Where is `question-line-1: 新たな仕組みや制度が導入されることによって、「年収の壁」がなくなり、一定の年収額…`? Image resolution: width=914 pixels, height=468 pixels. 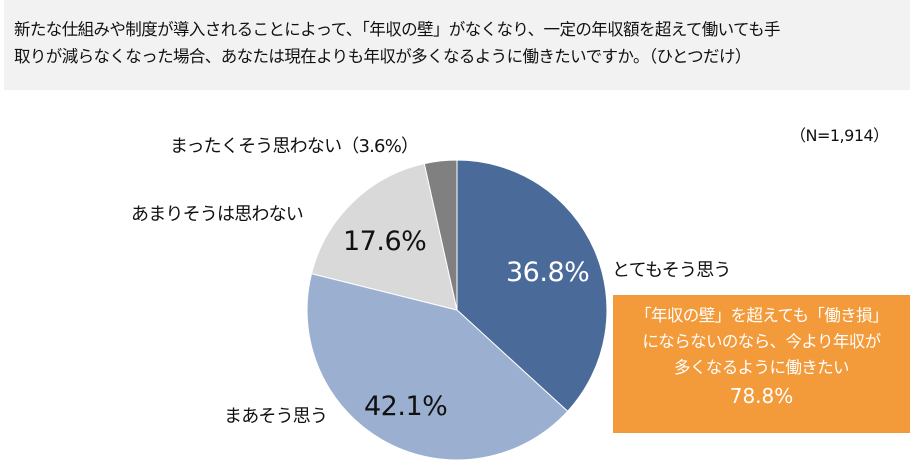 question-line-1: 新たな仕組みや制度が導入されることによって、「年収の壁」がなくなり、一定の年収額… is located at coordinates (397, 29).